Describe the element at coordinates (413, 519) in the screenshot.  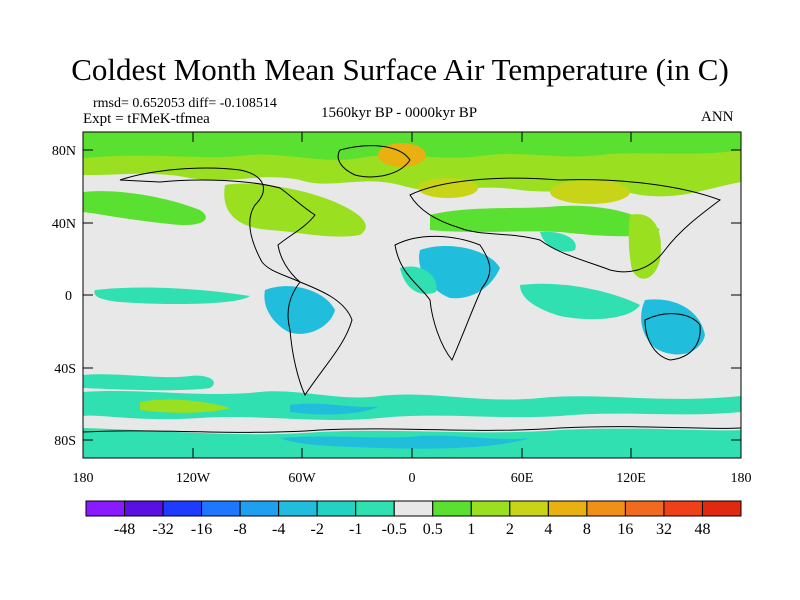
I see `colorbar: -48 -32 -16 -8 -4 -2 -1 -0.5 0.5 1 2 4 8 16 32 48` at that location.